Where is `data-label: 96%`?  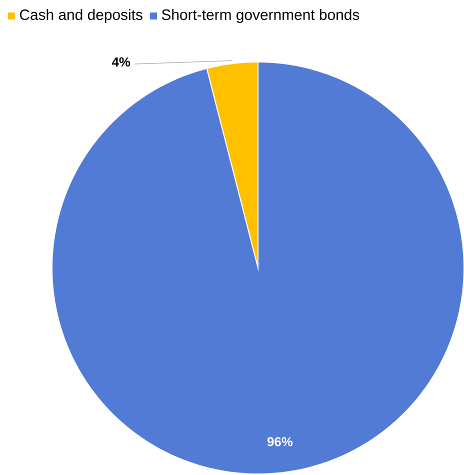
data-label: 96% is located at coordinates (279, 441).